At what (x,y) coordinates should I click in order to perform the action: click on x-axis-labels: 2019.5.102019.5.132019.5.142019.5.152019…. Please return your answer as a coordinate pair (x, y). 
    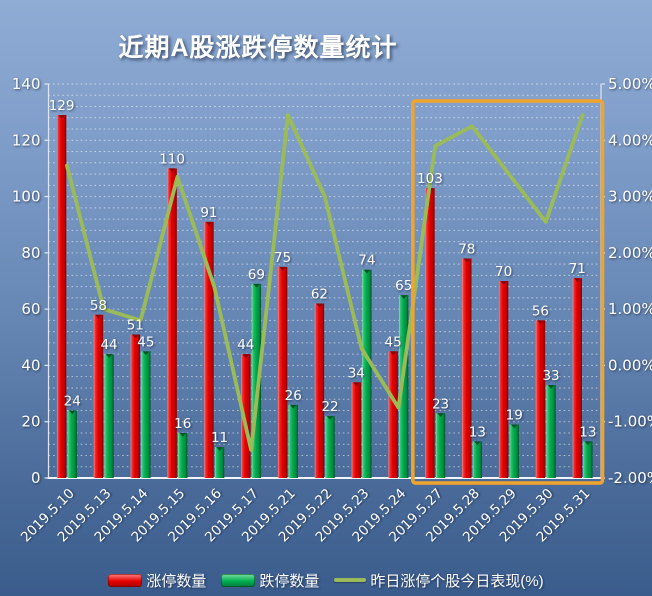
    Looking at the image, I should click on (306, 516).